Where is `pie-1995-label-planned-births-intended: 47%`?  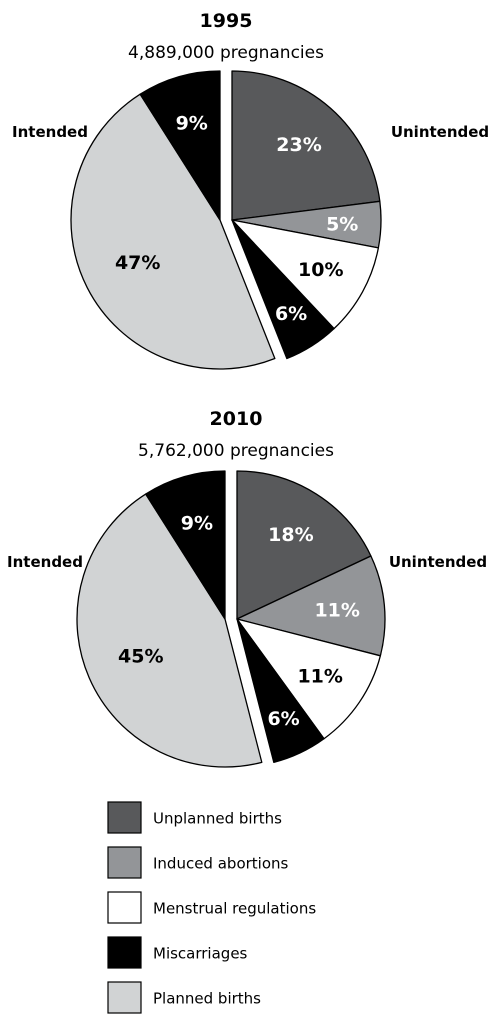
pie-1995-label-planned-births-intended: 47% is located at coordinates (137, 263).